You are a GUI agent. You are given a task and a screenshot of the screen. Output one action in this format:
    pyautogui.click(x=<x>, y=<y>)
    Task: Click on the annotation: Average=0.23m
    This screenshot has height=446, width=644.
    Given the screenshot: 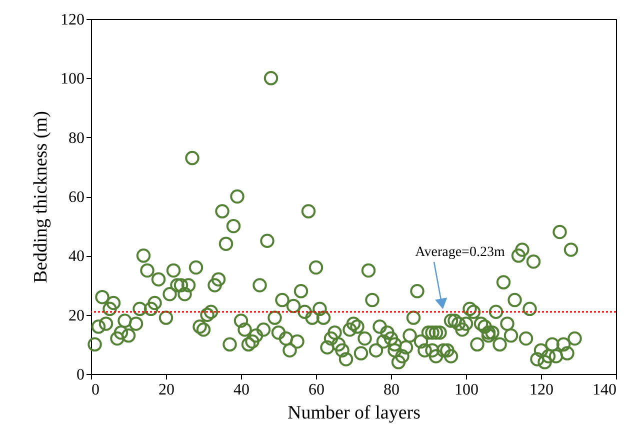 What is the action you would take?
    pyautogui.click(x=460, y=252)
    